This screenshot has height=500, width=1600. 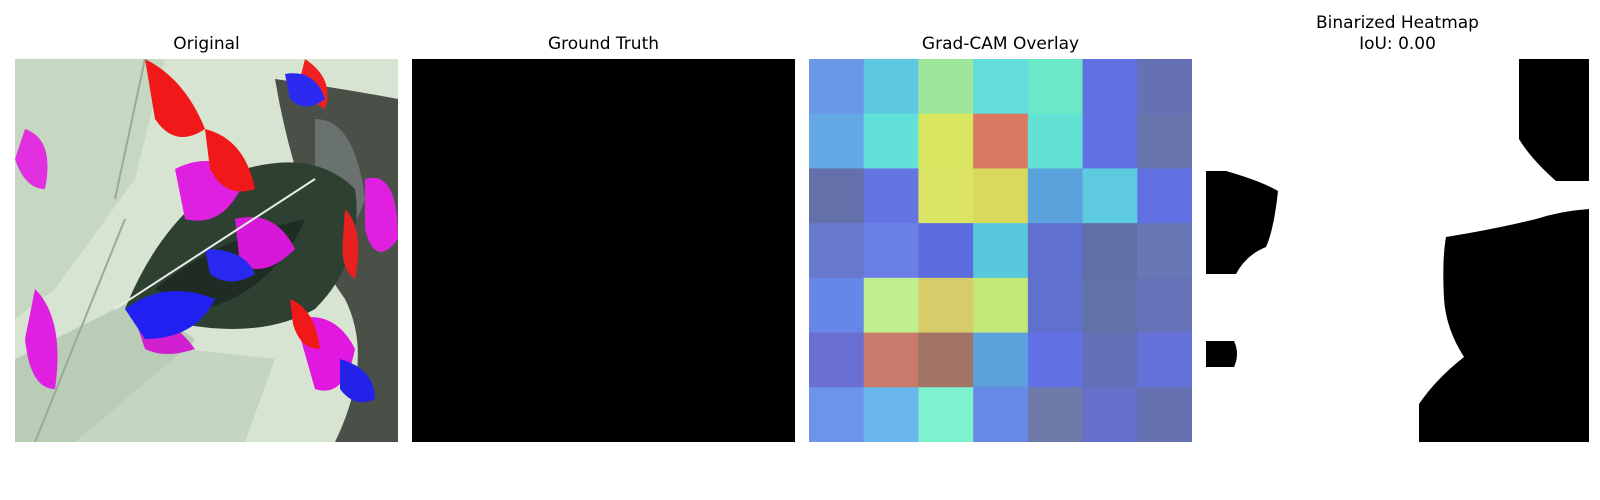 What do you see at coordinates (1000, 44) in the screenshot?
I see `gradcam-overlay-title: Grad-CAM Overlay` at bounding box center [1000, 44].